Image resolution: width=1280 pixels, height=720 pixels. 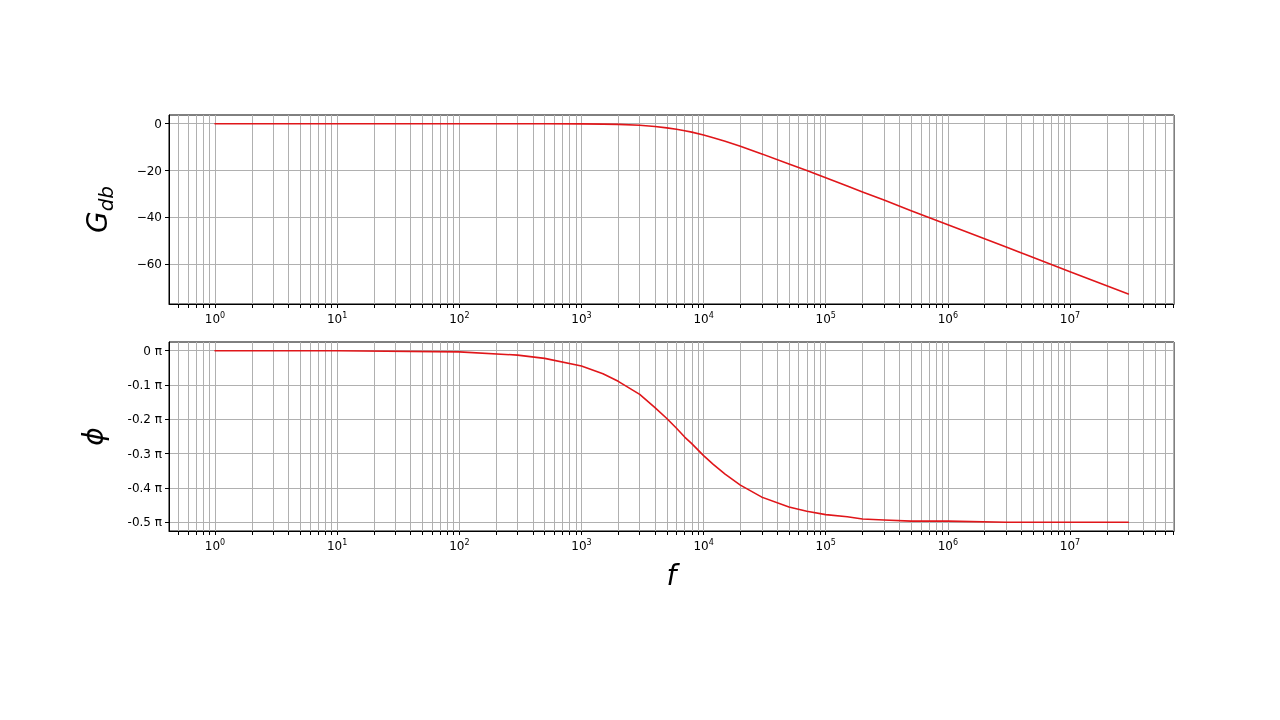 What do you see at coordinates (149, 217) in the screenshot?
I see `y-tick-label: −40` at bounding box center [149, 217].